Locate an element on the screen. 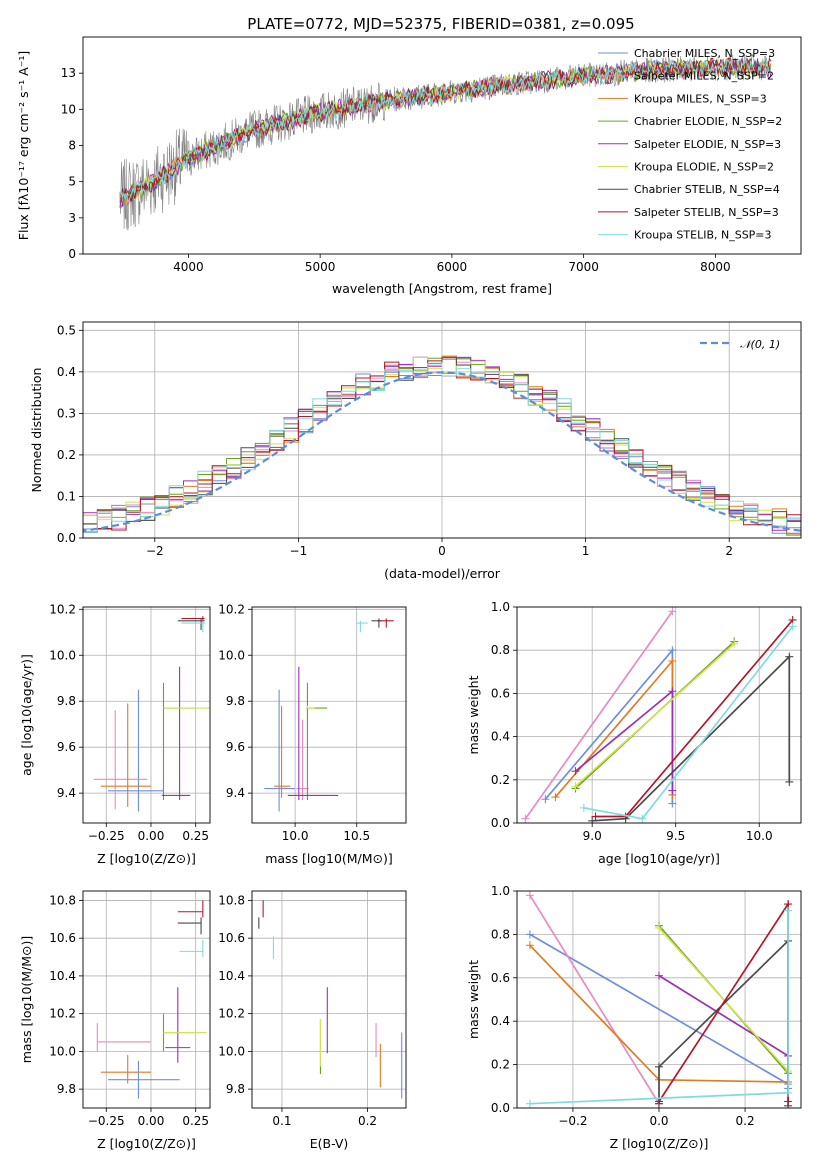 The height and width of the screenshot is (1170, 819). legend-label: Kroupa ELODIE, N_SSP=2 is located at coordinates (704, 167).